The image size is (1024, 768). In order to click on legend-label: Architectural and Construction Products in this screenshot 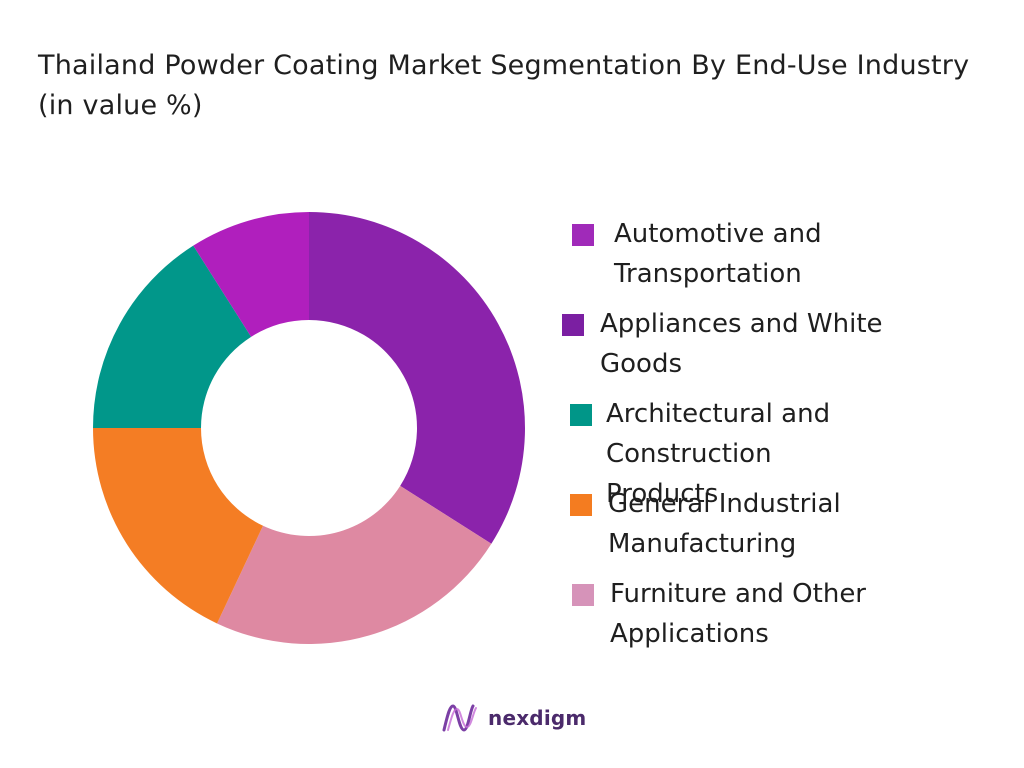, I will do `click(718, 454)`.